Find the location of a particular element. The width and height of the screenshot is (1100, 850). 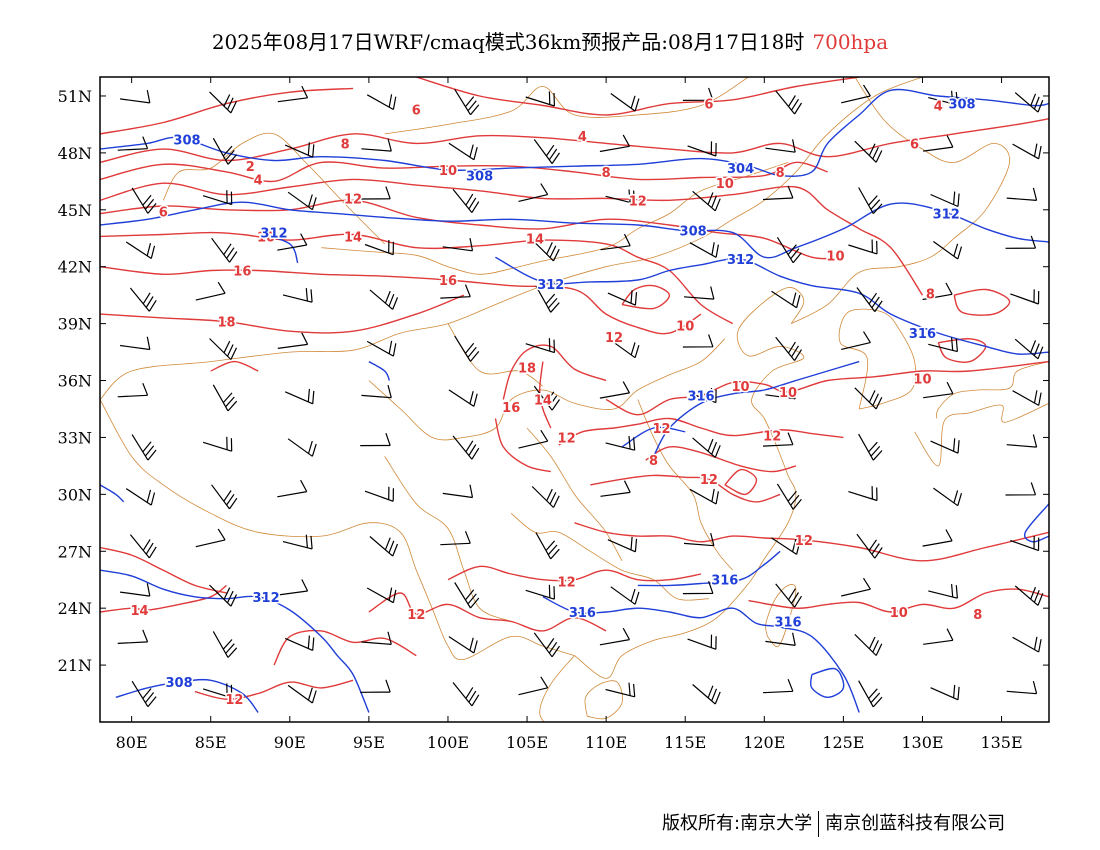

company-text: 南京创蓝科技有限公司 is located at coordinates (915, 823).